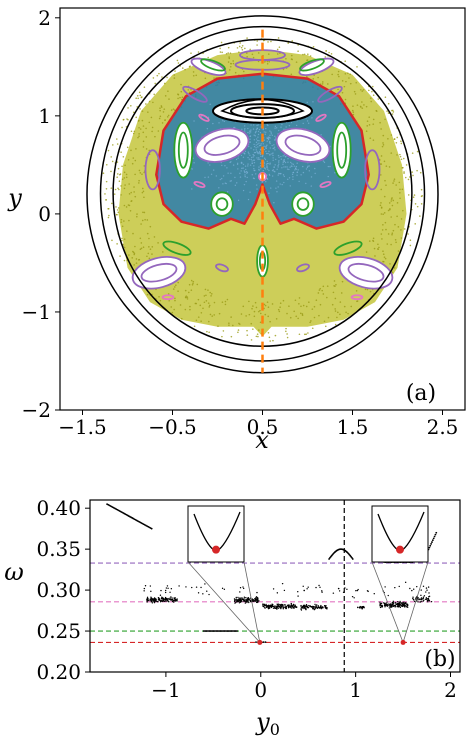 The height and width of the screenshot is (751, 475). Describe the element at coordinates (341, 150) in the screenshot. I see `island-orbit` at that location.